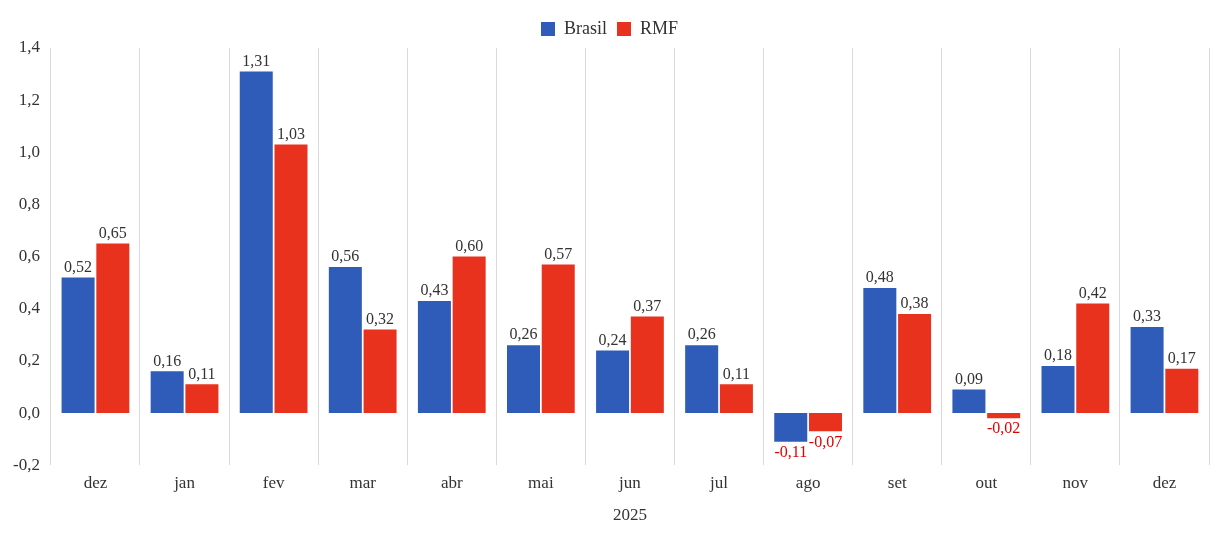 This screenshot has height=535, width=1229. What do you see at coordinates (630, 482) in the screenshot?
I see `x-tick-label: jun` at bounding box center [630, 482].